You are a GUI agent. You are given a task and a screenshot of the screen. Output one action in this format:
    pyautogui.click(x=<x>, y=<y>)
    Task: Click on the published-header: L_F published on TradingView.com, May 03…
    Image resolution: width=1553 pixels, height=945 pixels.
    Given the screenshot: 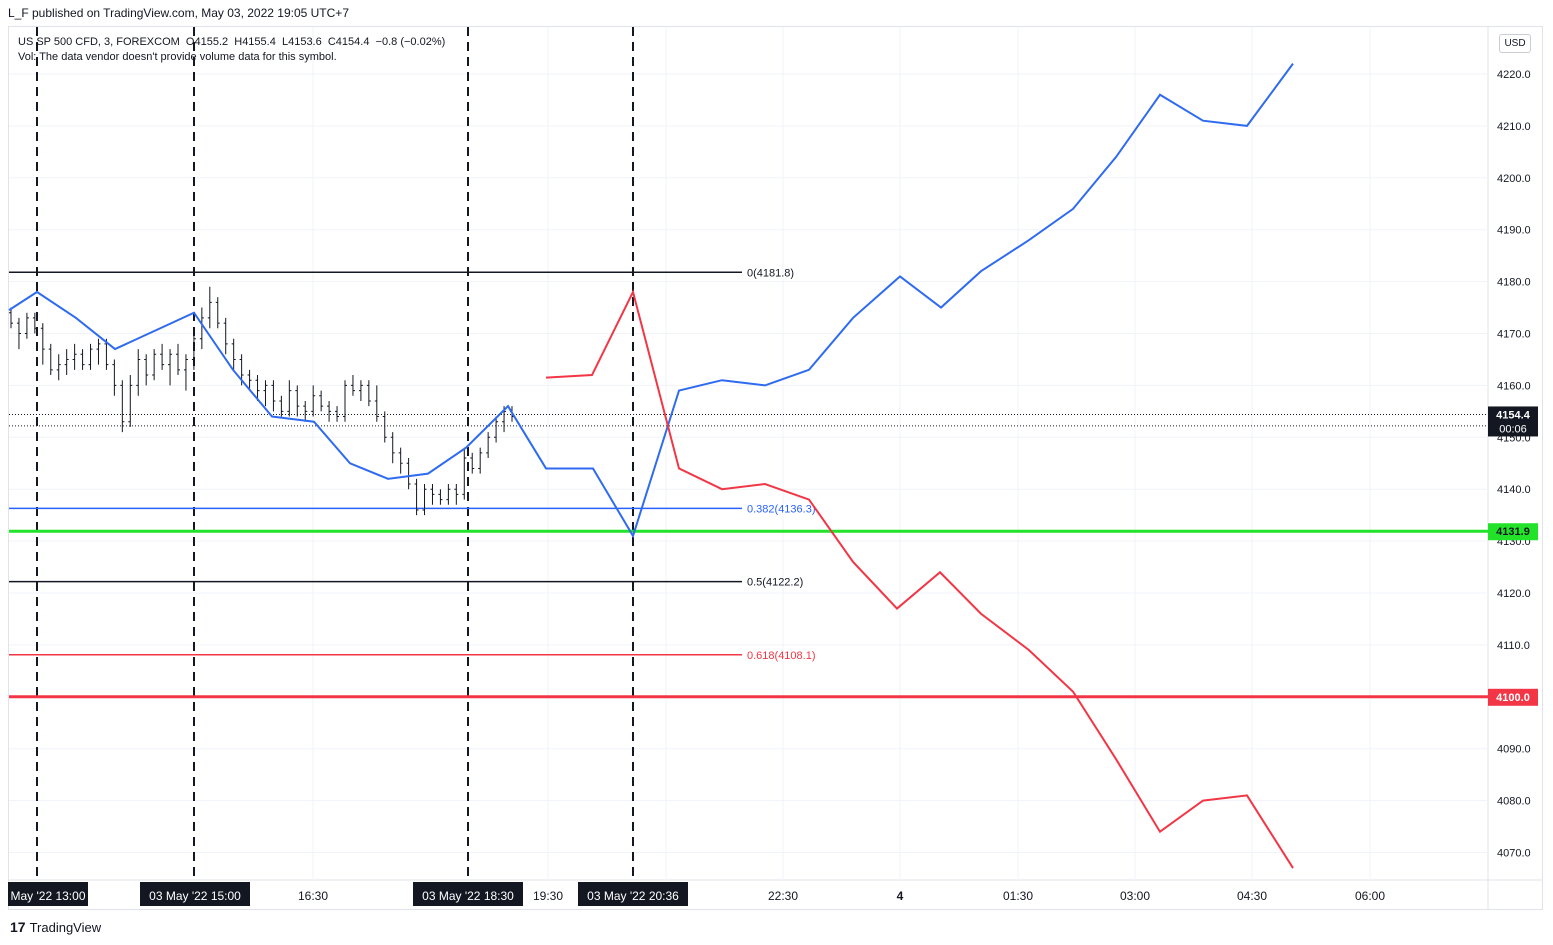 What is the action you would take?
    pyautogui.click(x=178, y=13)
    